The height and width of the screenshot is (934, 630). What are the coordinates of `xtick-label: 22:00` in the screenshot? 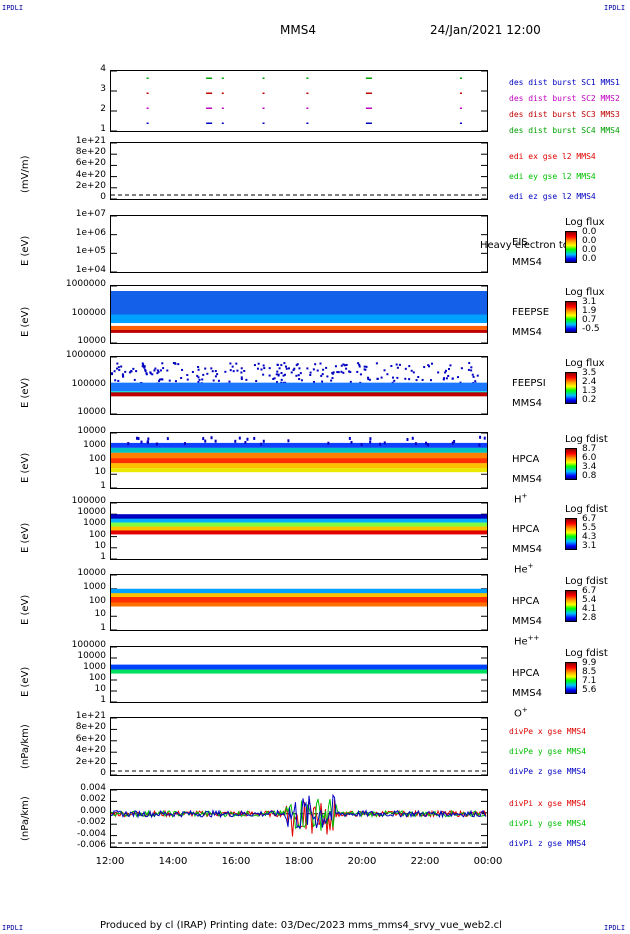 It's located at (425, 861).